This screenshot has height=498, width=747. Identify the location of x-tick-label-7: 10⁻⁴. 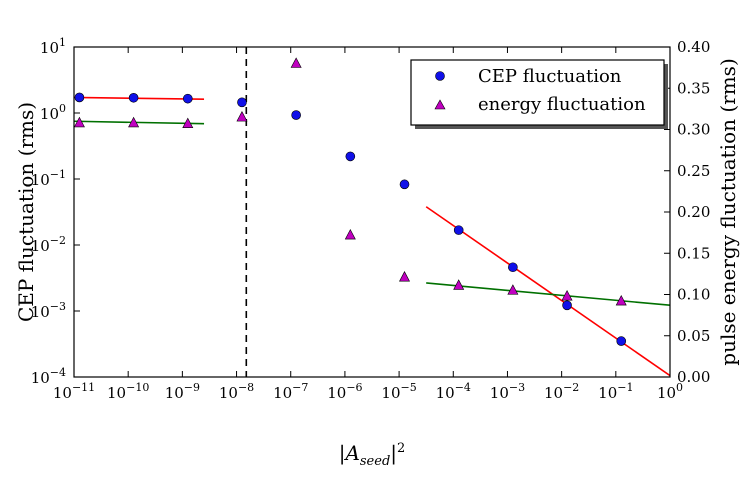
(453, 391).